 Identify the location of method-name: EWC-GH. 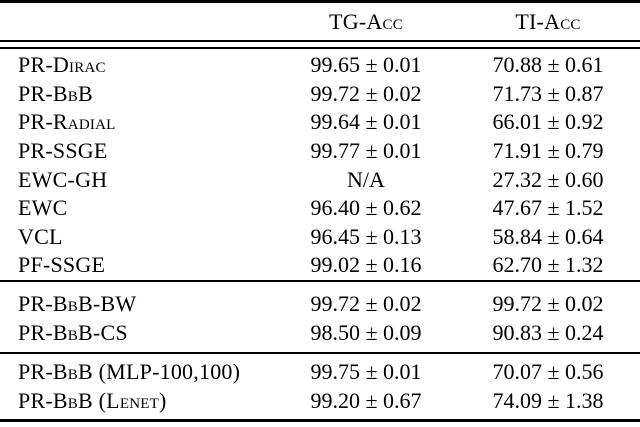
(63, 179).